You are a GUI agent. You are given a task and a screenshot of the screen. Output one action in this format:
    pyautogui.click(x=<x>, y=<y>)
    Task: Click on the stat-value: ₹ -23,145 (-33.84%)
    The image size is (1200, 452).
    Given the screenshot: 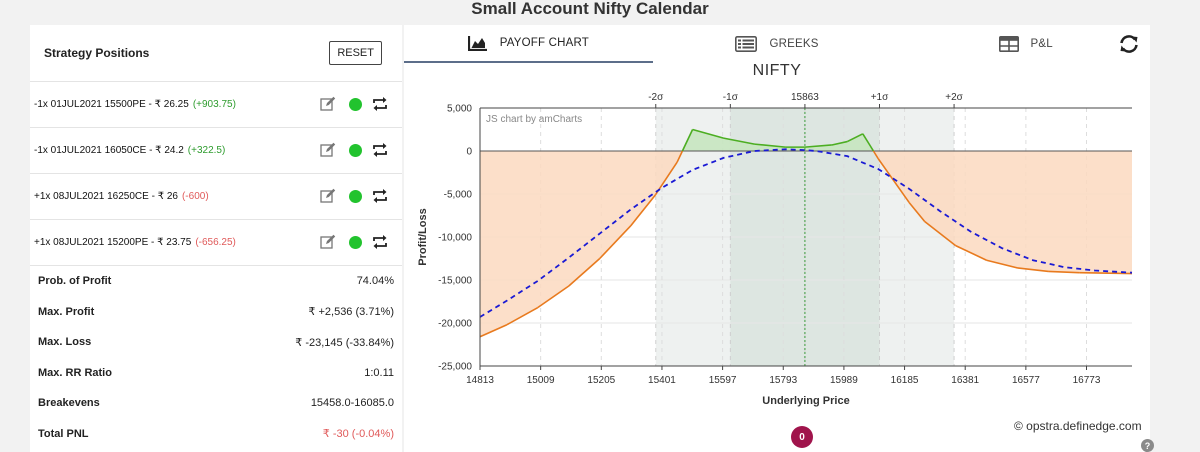 What is the action you would take?
    pyautogui.click(x=344, y=342)
    